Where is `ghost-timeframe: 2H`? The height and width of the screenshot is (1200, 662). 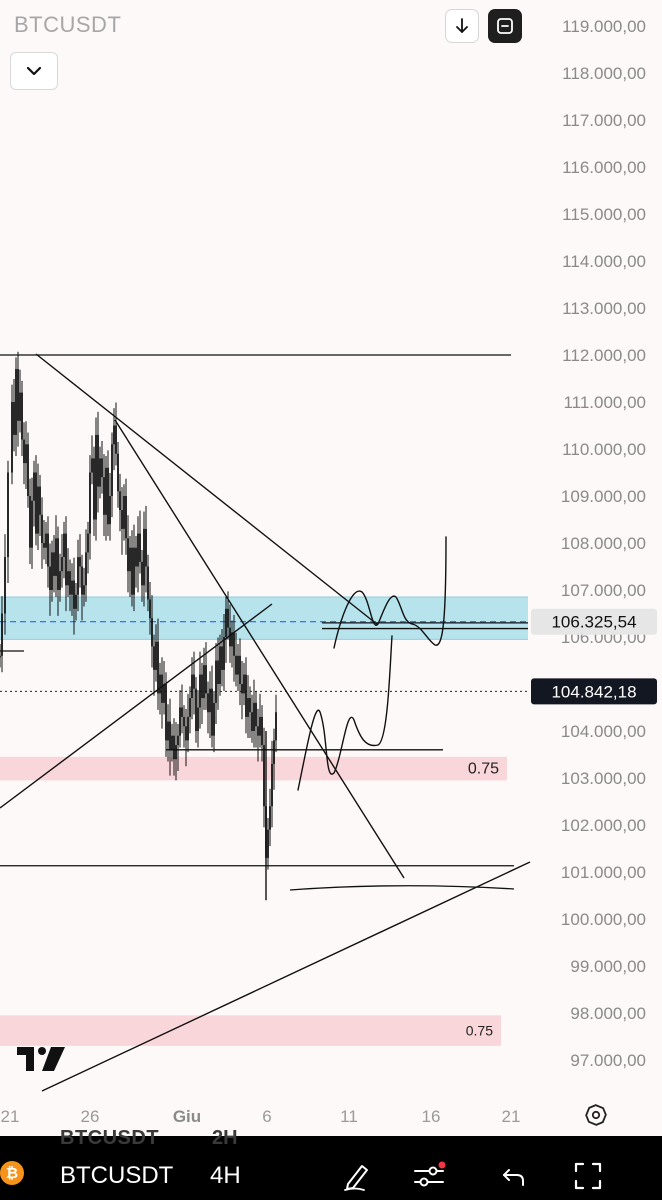 ghost-timeframe: 2H is located at coordinates (225, 1138).